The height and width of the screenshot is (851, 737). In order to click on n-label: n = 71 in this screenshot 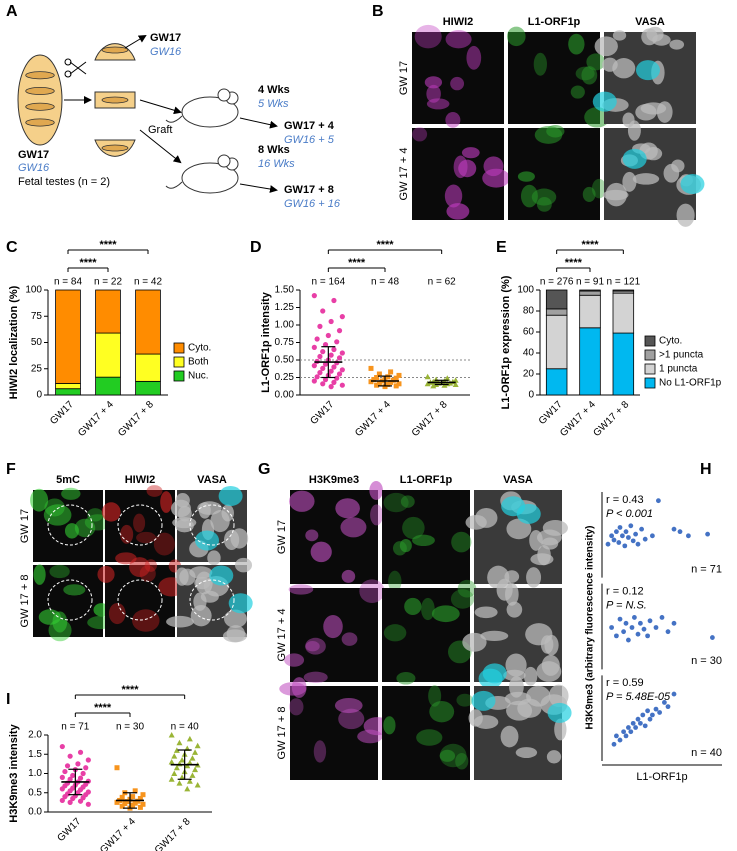, I will do `click(75, 727)`.